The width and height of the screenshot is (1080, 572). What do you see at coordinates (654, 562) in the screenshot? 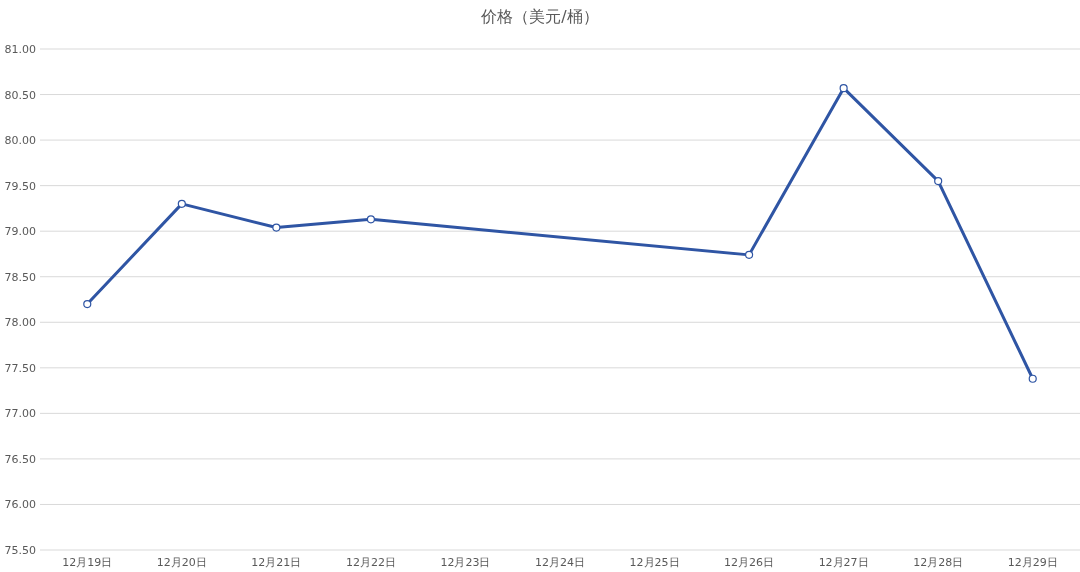
I see `x-tick-label: 12月25日` at bounding box center [654, 562].